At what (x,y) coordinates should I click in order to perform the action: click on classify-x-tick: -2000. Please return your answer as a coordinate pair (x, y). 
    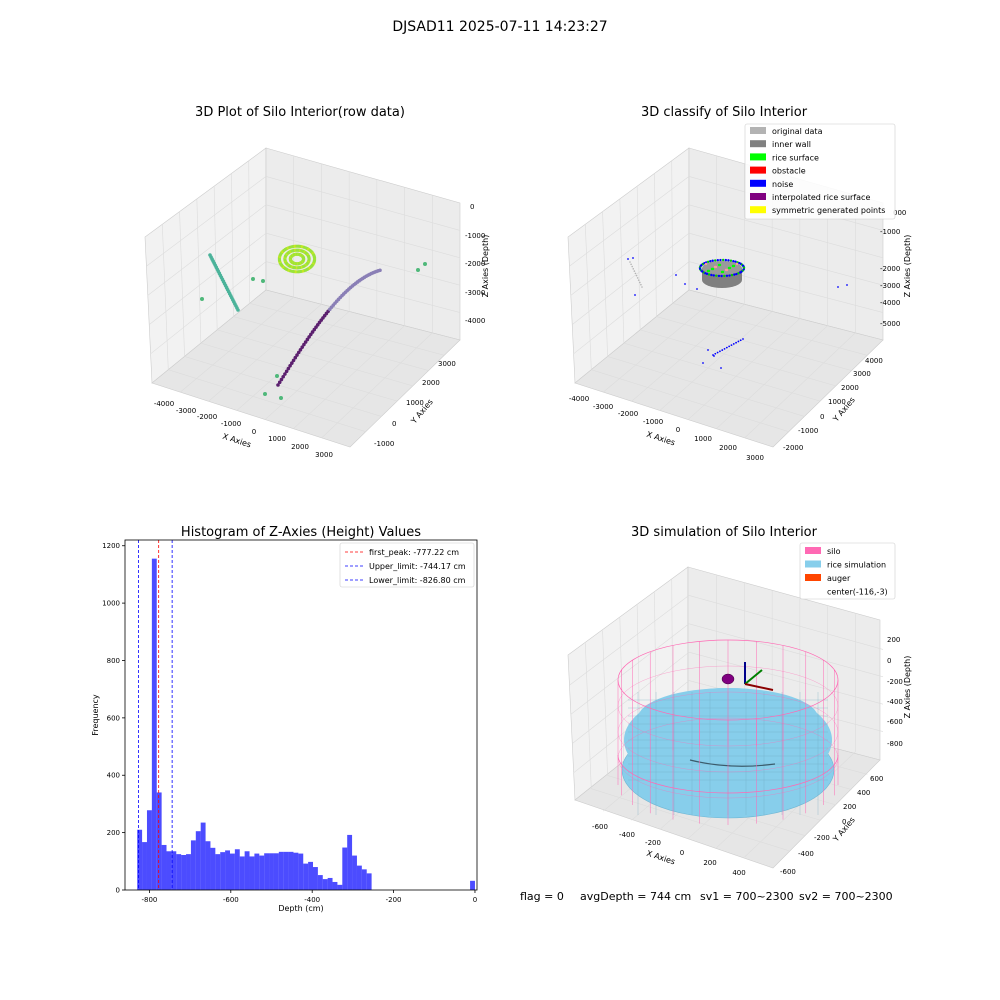
    Looking at the image, I should click on (628, 414).